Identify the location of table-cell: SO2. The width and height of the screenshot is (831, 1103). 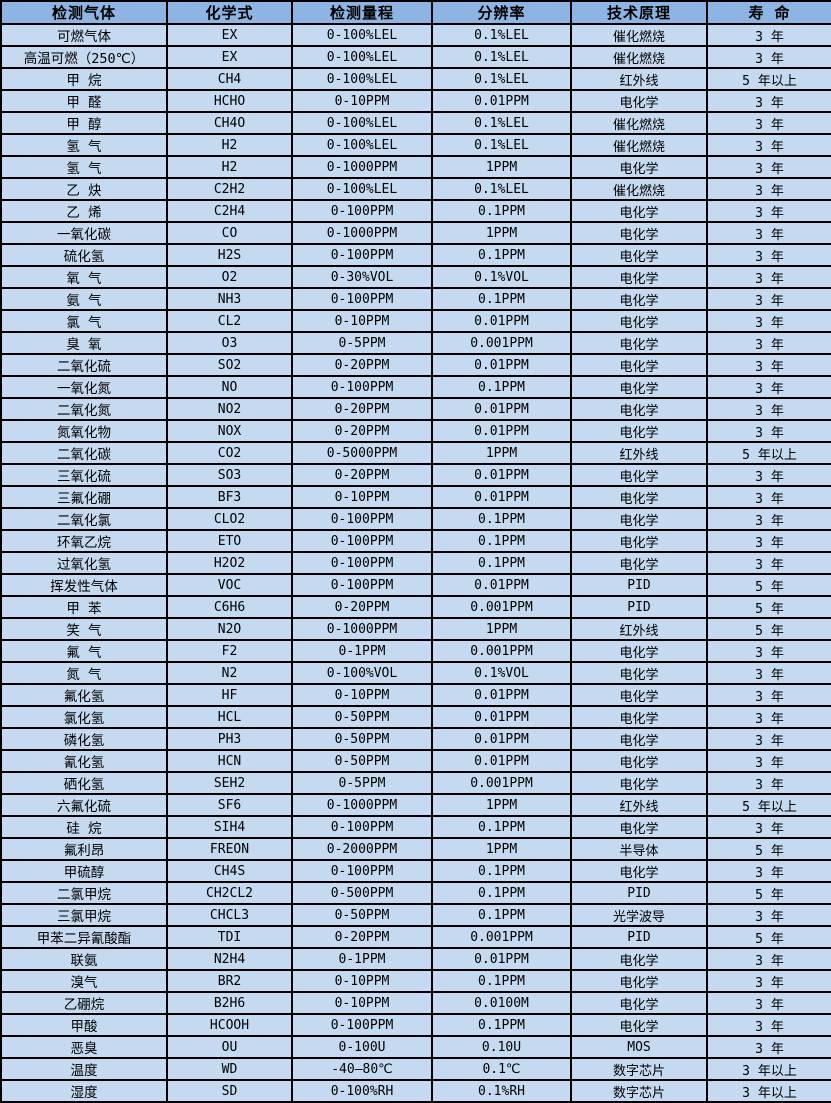
(229, 365).